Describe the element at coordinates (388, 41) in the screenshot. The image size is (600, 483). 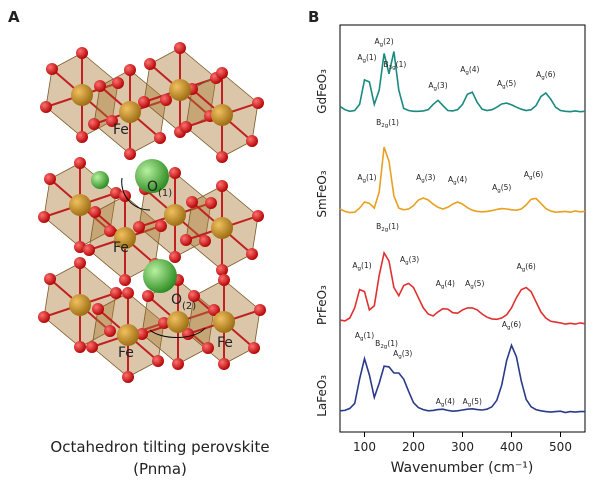
I see `peak-suffix: (2)` at that location.